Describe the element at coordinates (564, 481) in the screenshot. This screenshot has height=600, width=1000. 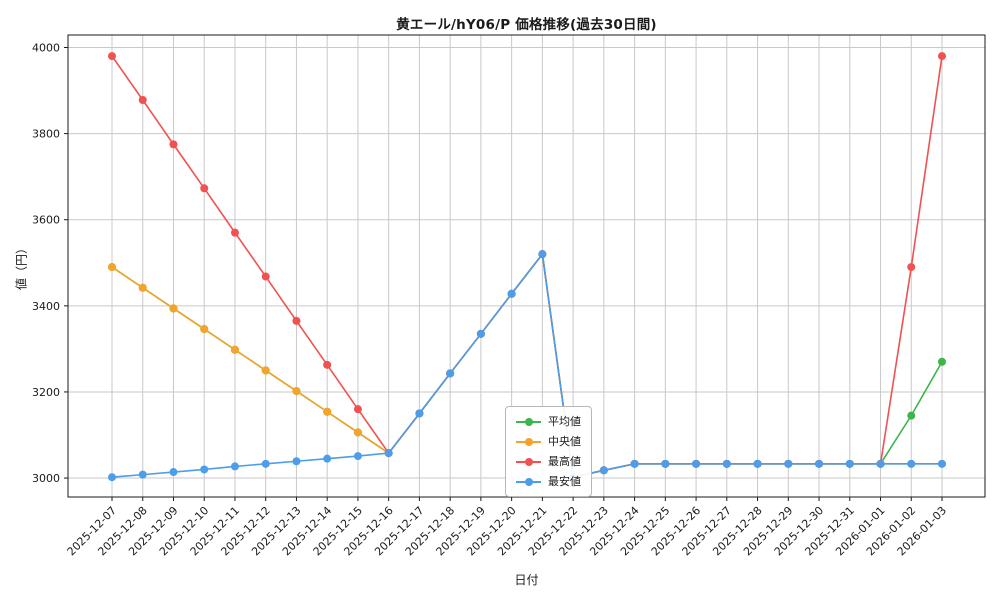
I see `legend-label-min: 最安値` at that location.